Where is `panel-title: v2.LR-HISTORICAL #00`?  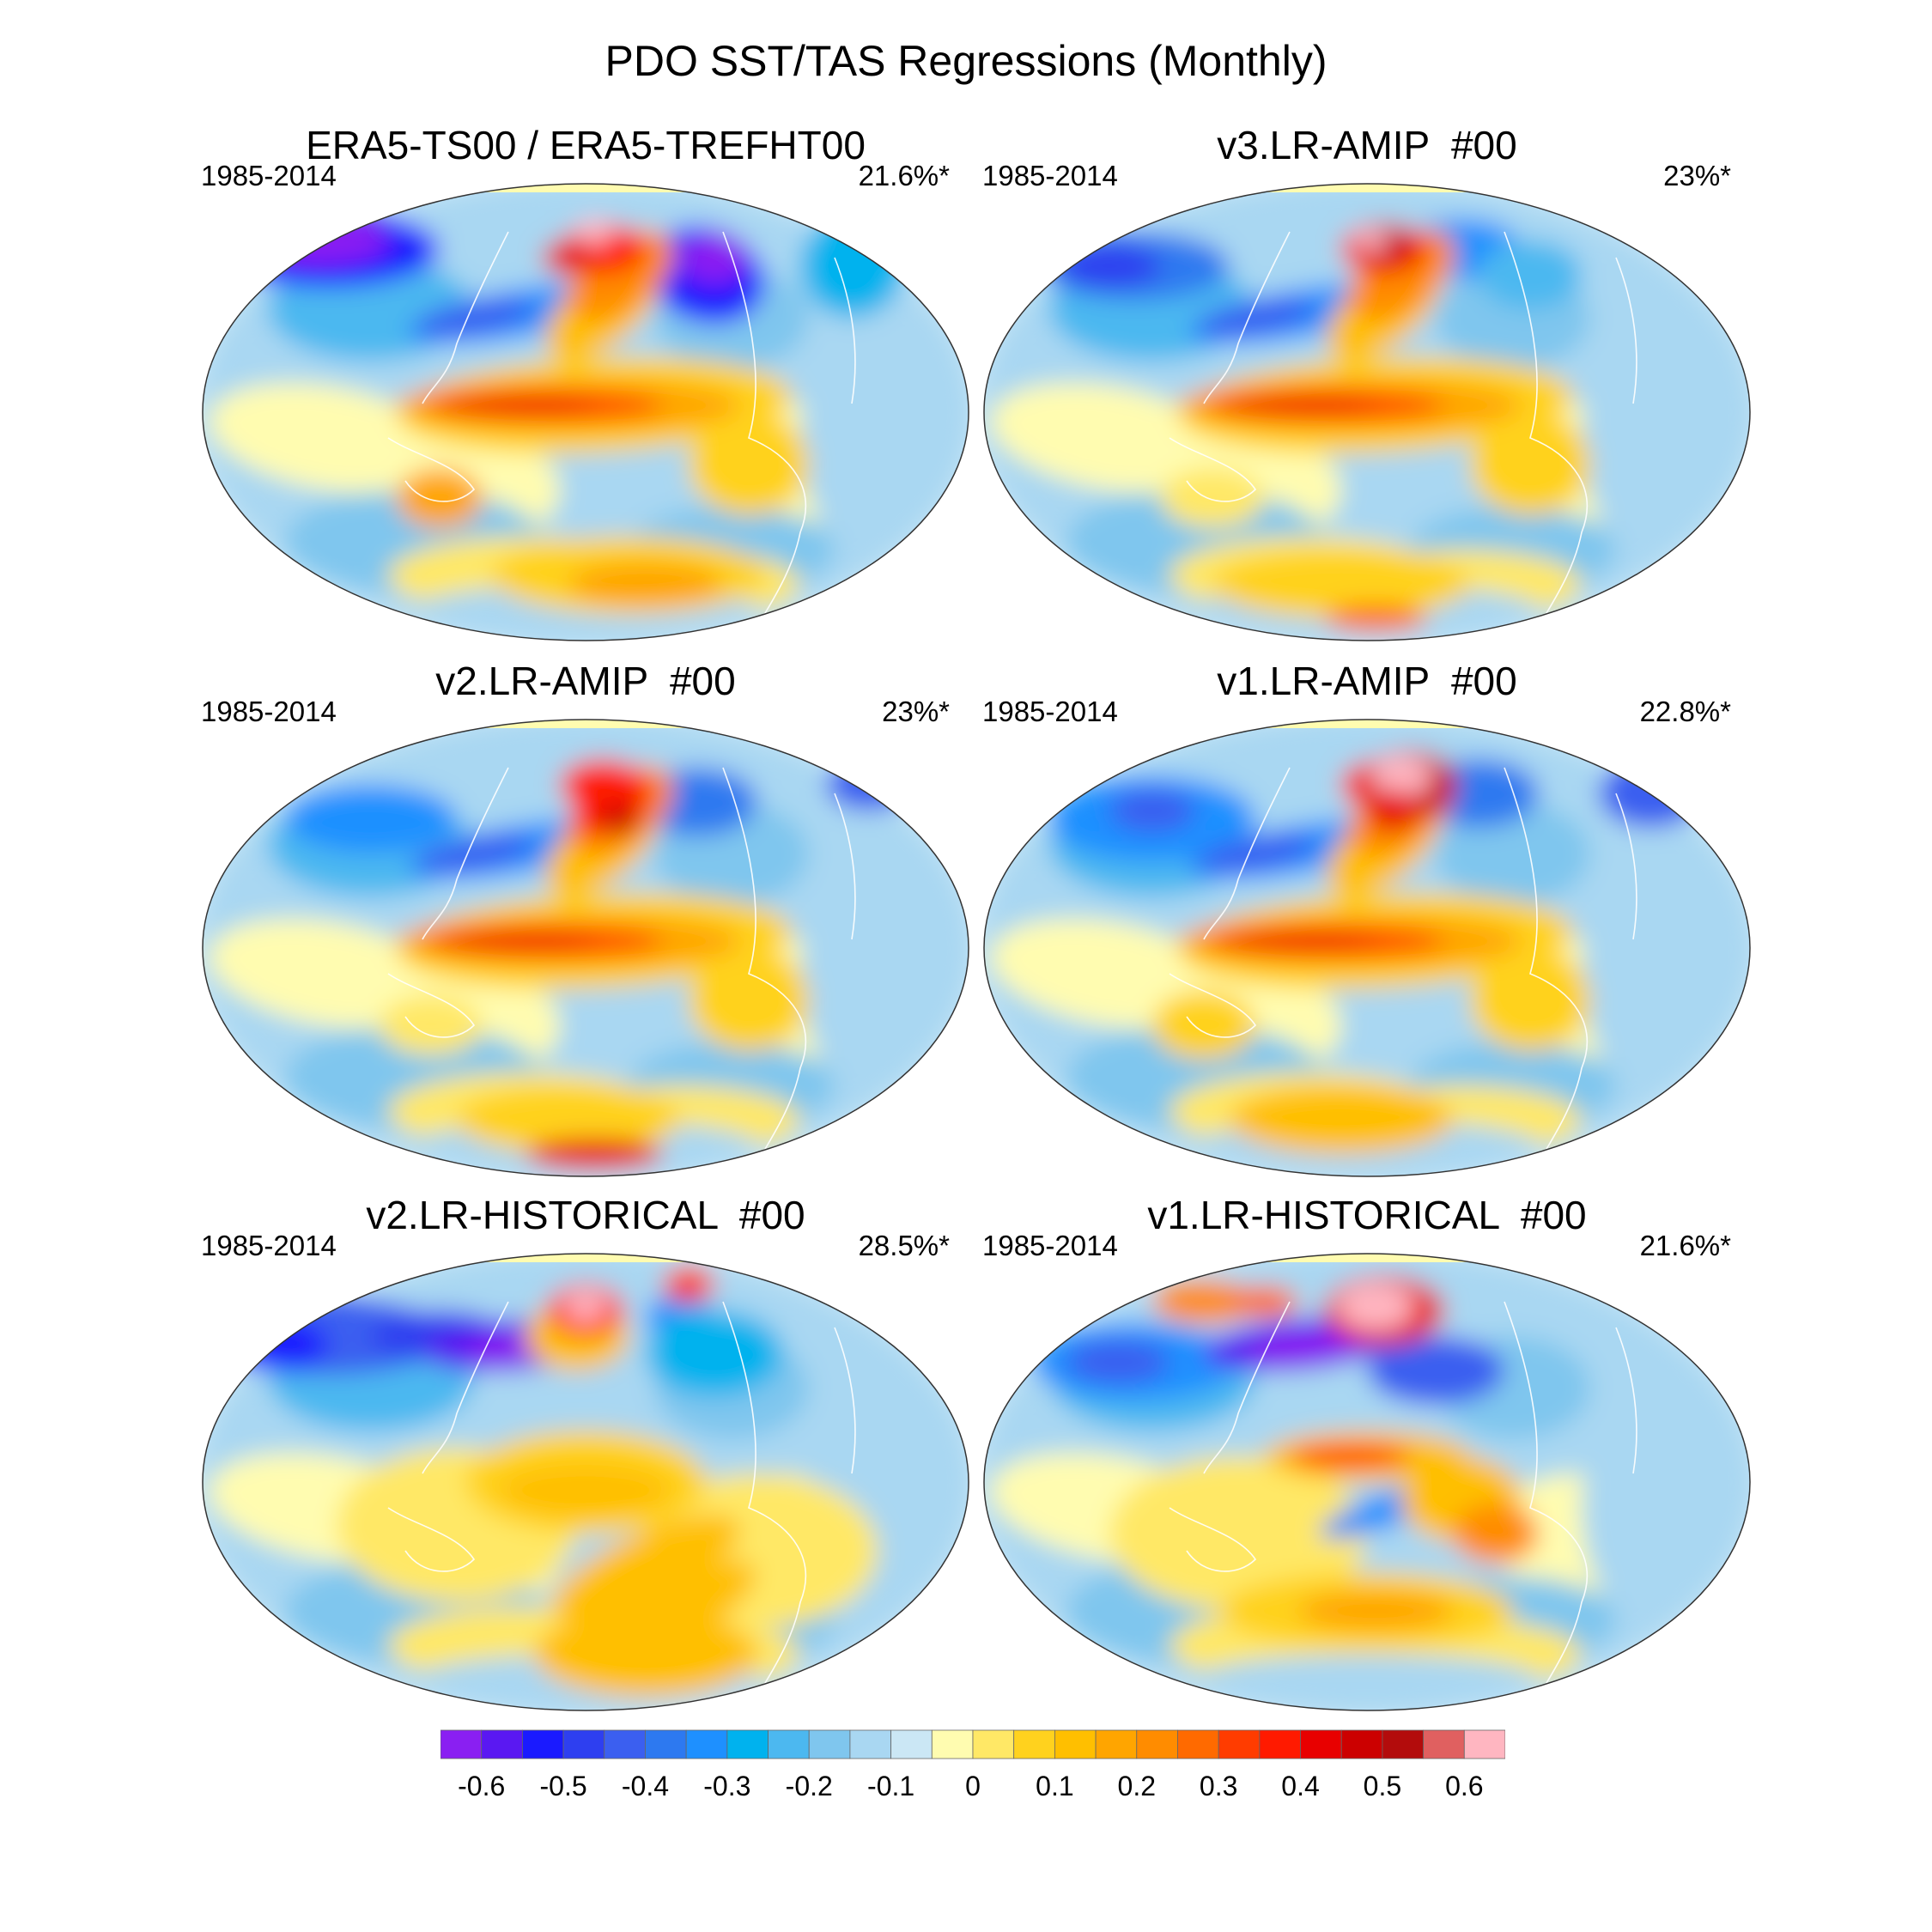
panel-title: v2.LR-HISTORICAL #00 is located at coordinates (585, 1215).